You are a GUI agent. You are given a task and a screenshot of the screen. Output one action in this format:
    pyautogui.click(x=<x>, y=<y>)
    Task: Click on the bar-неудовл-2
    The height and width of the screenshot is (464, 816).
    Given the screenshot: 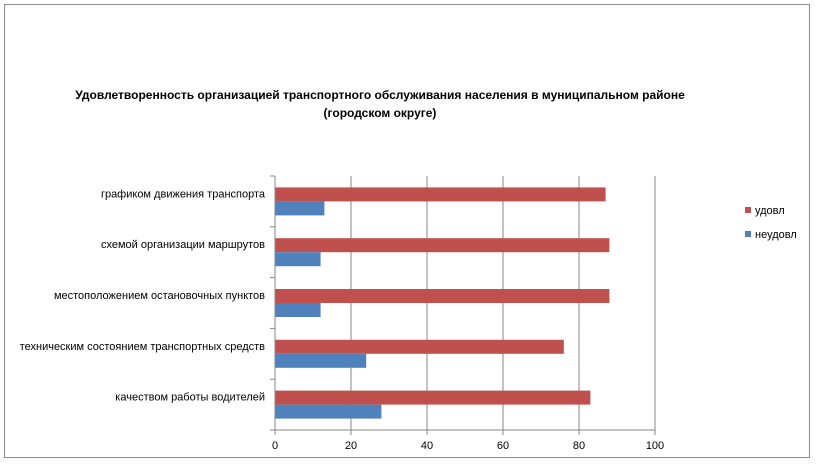 What is the action you would take?
    pyautogui.click(x=298, y=259)
    